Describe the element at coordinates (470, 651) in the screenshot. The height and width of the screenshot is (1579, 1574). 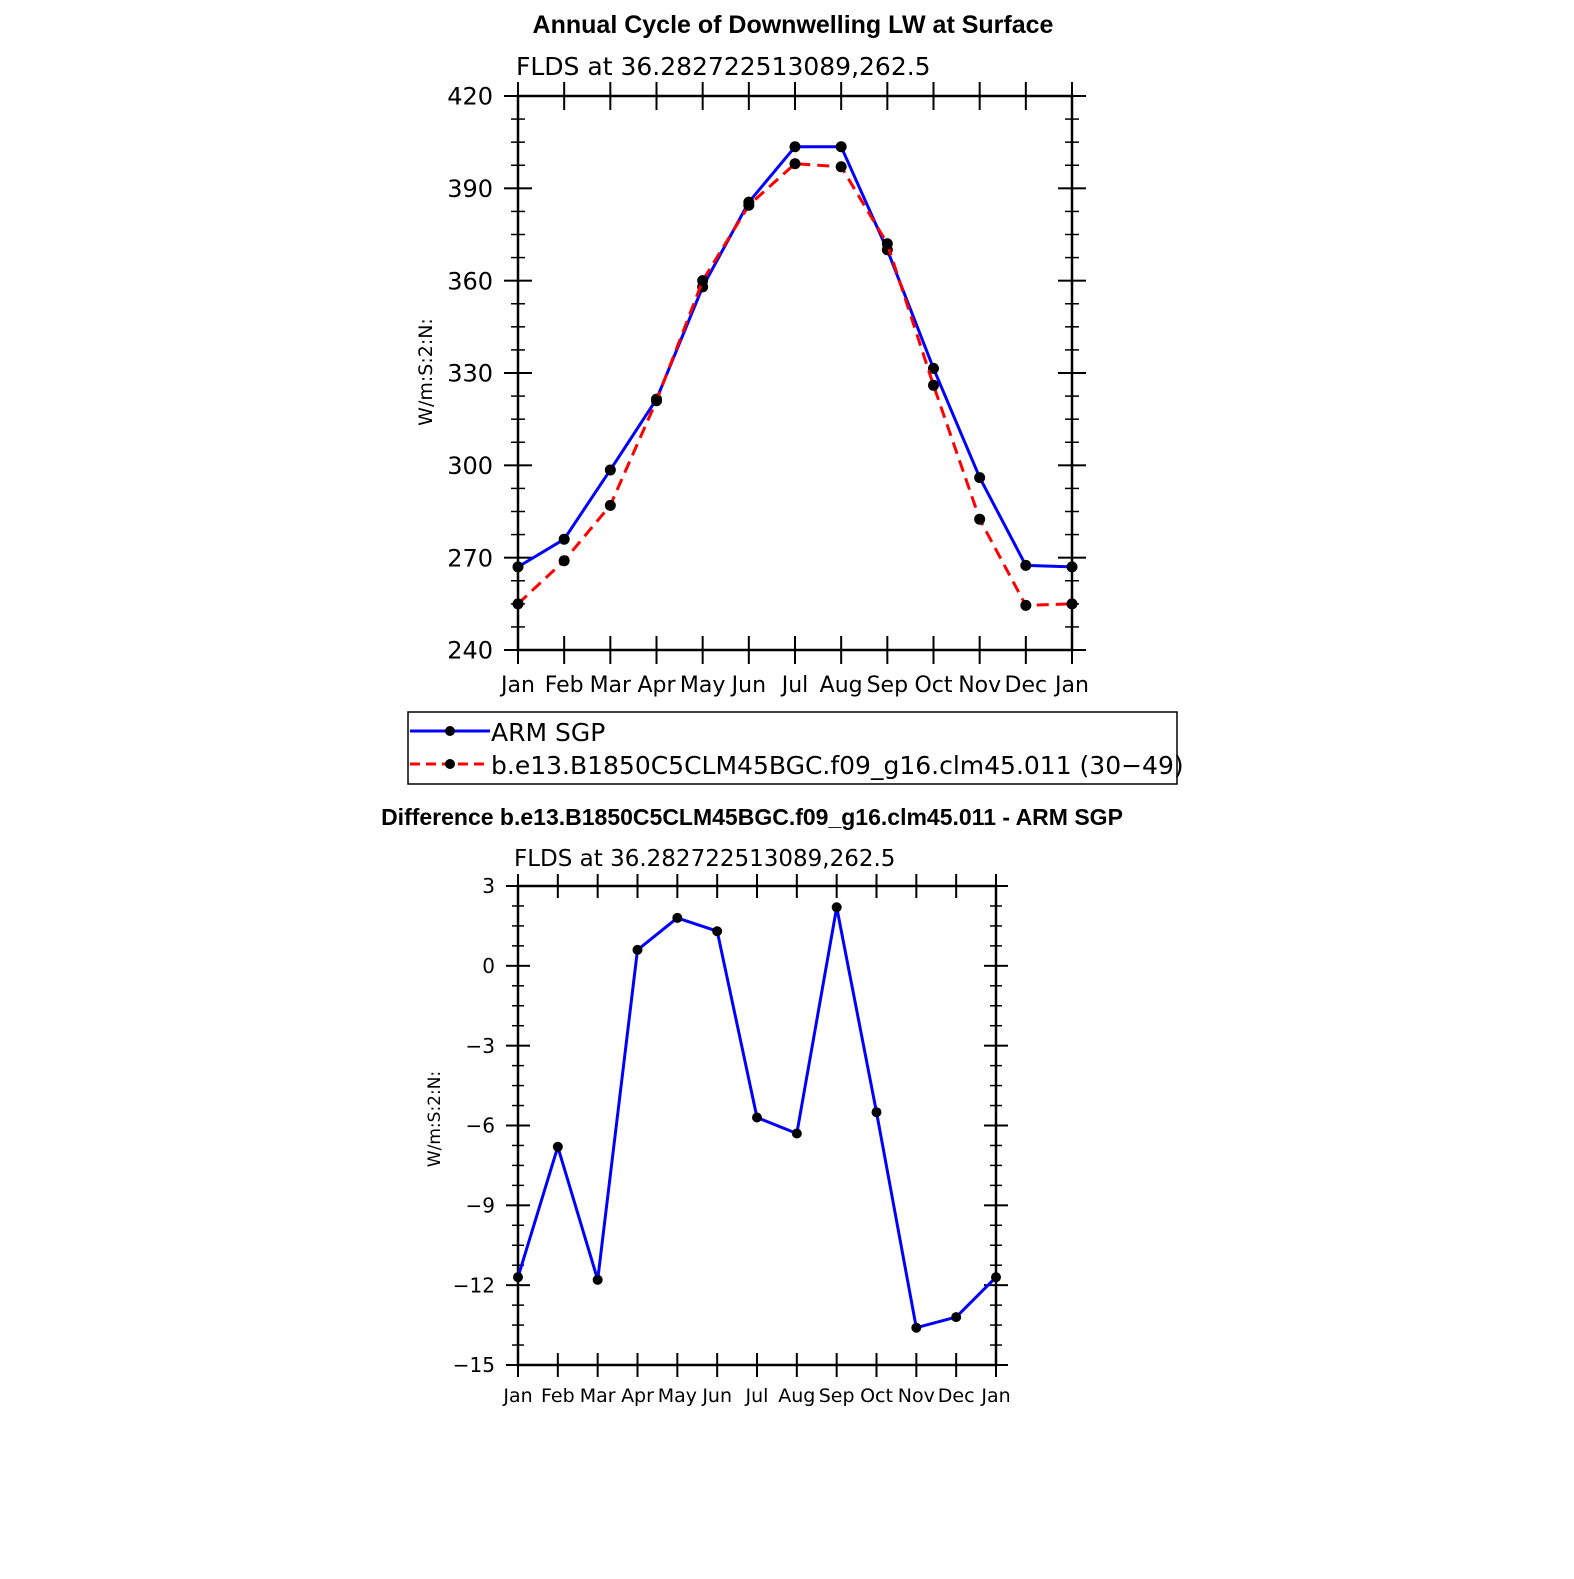
I see `y-tick-label: 240` at that location.